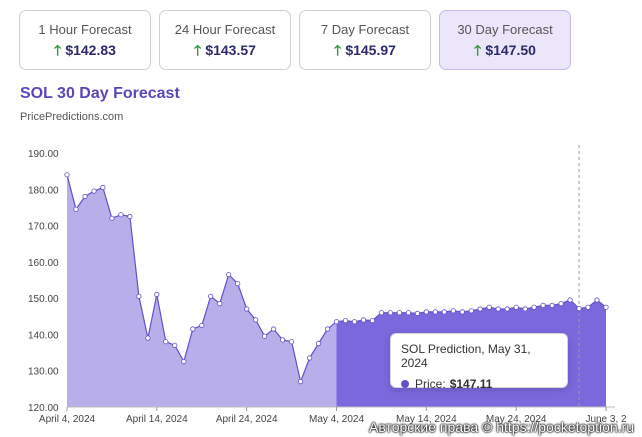 This screenshot has height=437, width=642. I want to click on forecast-card-30d: 30 Day Forecast 🡑 $147.50, so click(505, 40).